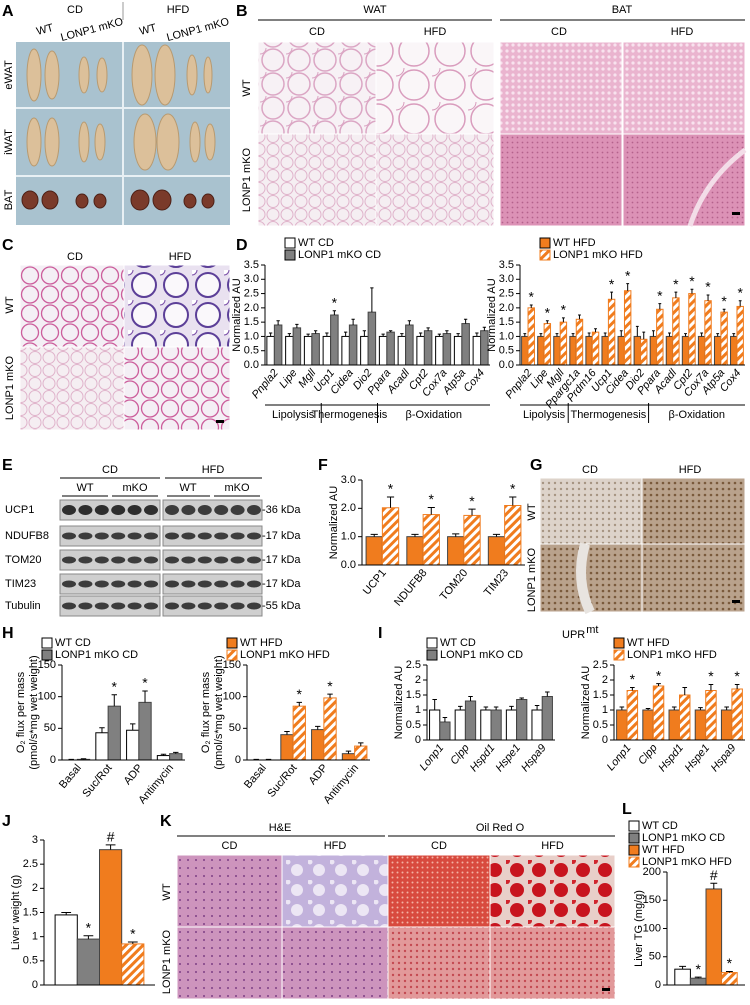 The height and width of the screenshot is (1005, 750). Describe the element at coordinates (434, 415) in the screenshot. I see `group-label: β-Oxidation` at that location.